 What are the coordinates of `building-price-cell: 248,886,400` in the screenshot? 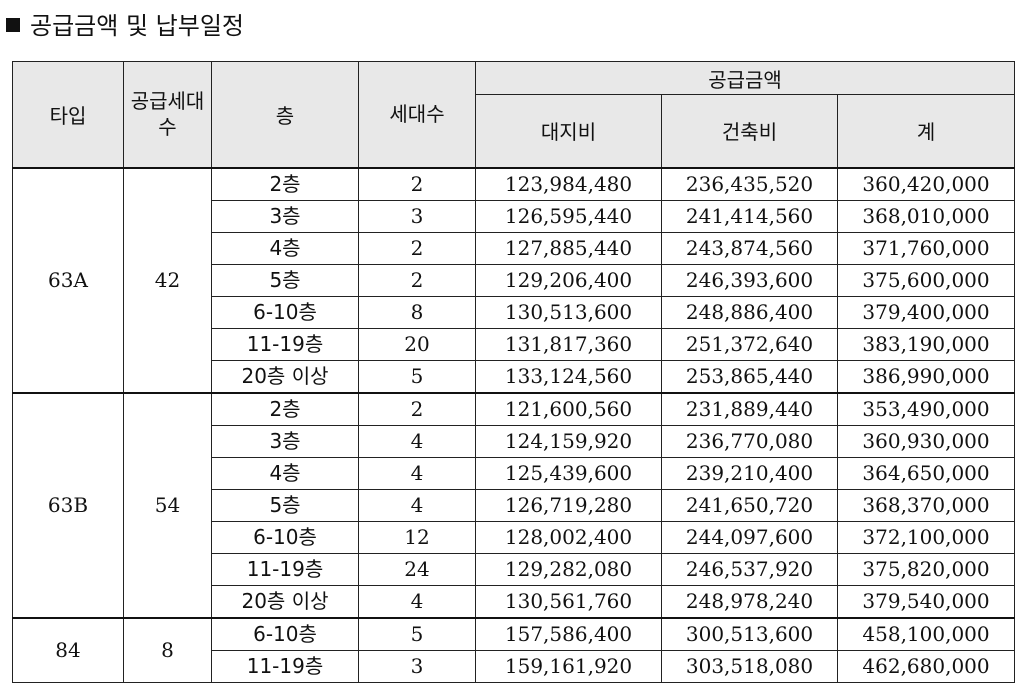 It's located at (749, 312).